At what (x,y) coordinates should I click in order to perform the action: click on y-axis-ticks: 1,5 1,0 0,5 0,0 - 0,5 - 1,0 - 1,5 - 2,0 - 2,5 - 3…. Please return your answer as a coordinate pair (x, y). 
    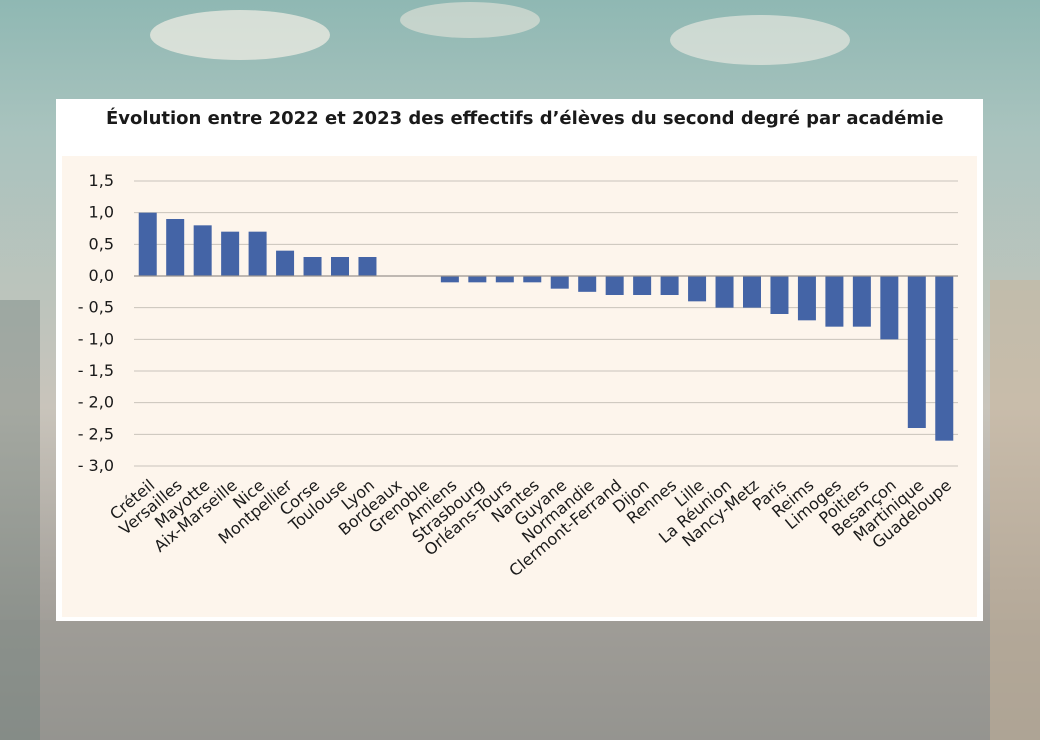
    Looking at the image, I should click on (96, 323).